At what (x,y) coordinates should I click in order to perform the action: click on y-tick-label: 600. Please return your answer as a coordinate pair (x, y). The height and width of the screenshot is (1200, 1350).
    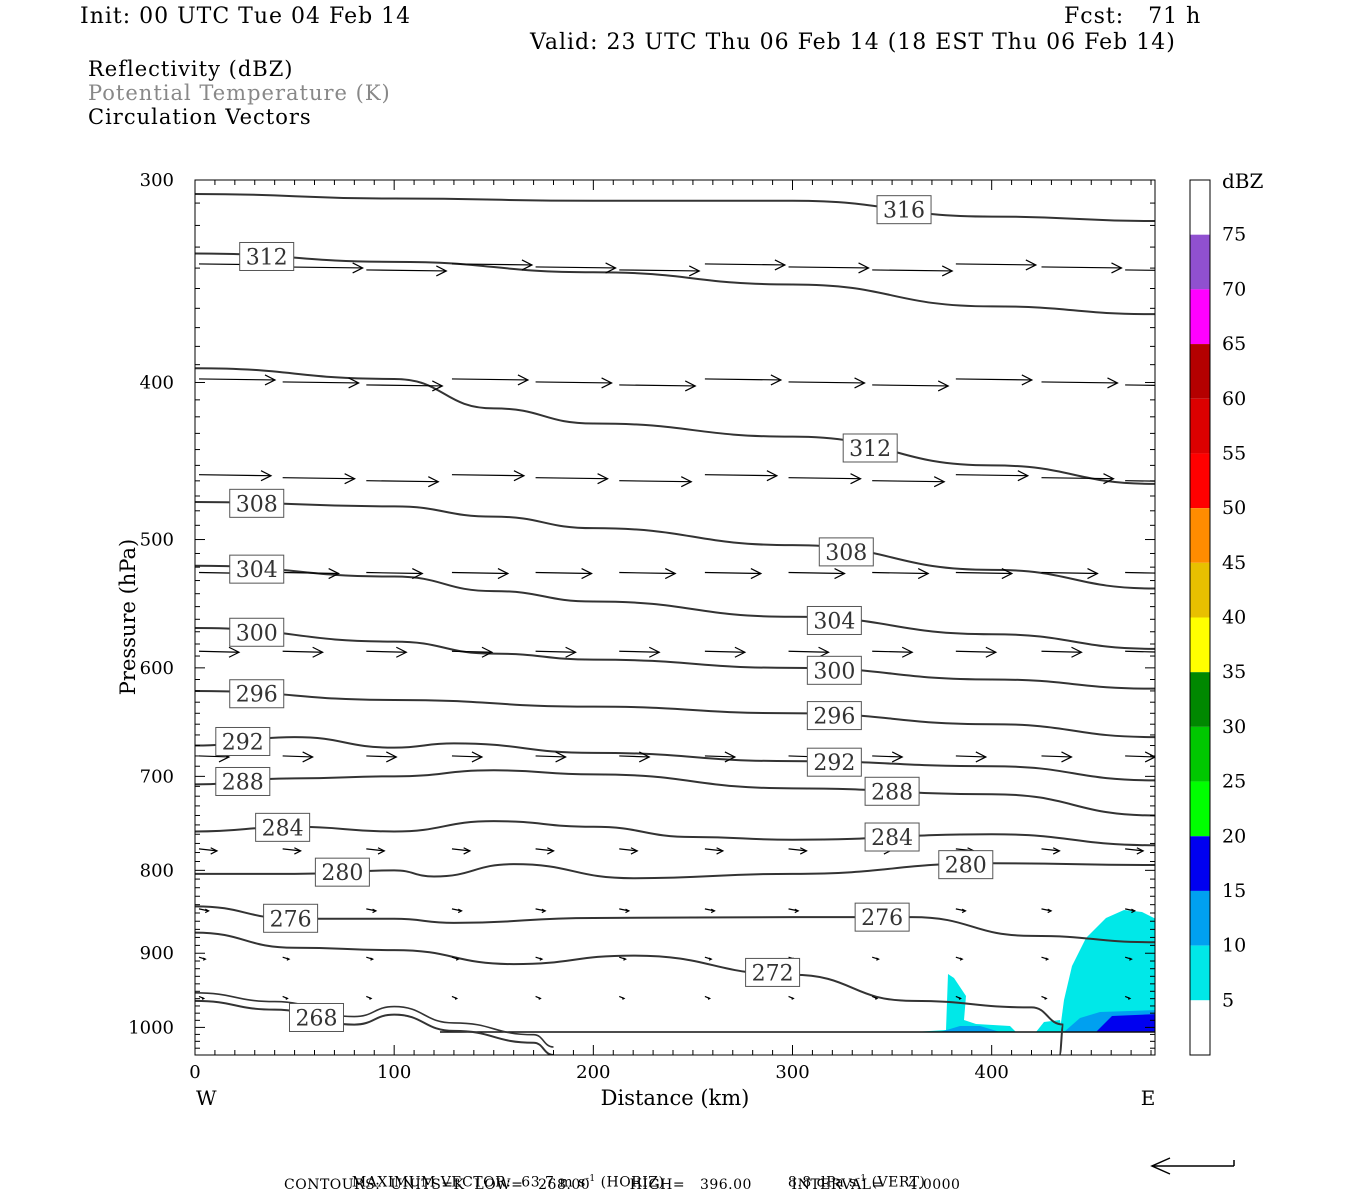
    Looking at the image, I should click on (157, 668).